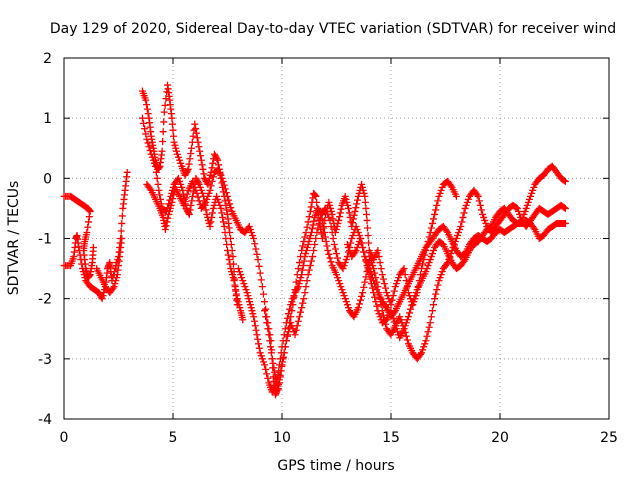 This screenshot has width=640, height=480. What do you see at coordinates (64, 438) in the screenshot?
I see `x-tick-label: 0` at bounding box center [64, 438].